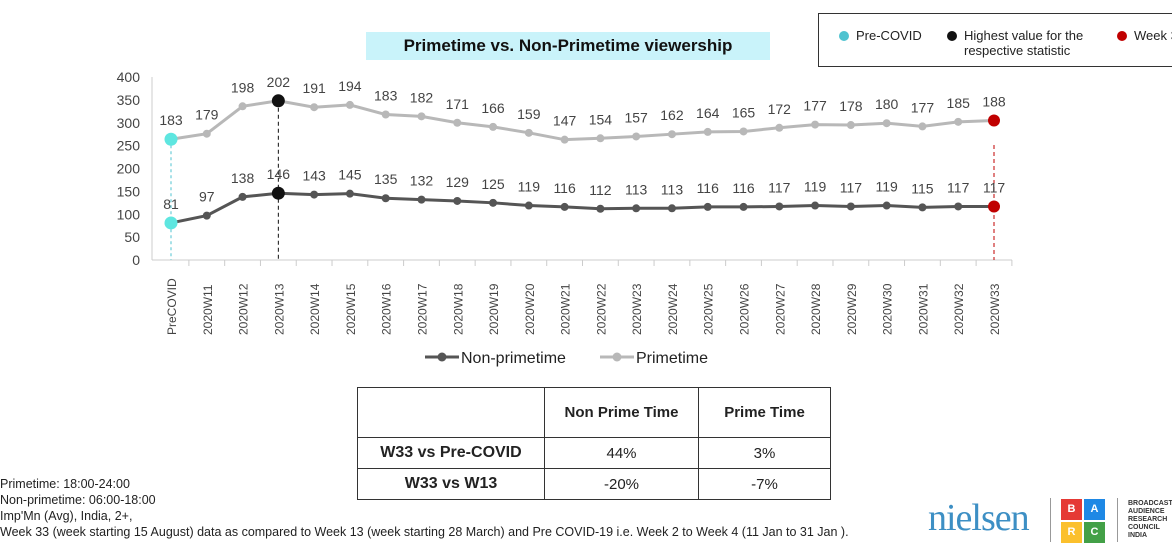 This screenshot has height=554, width=1172. I want to click on x-tick-label: 2020W30, so click(888, 309).